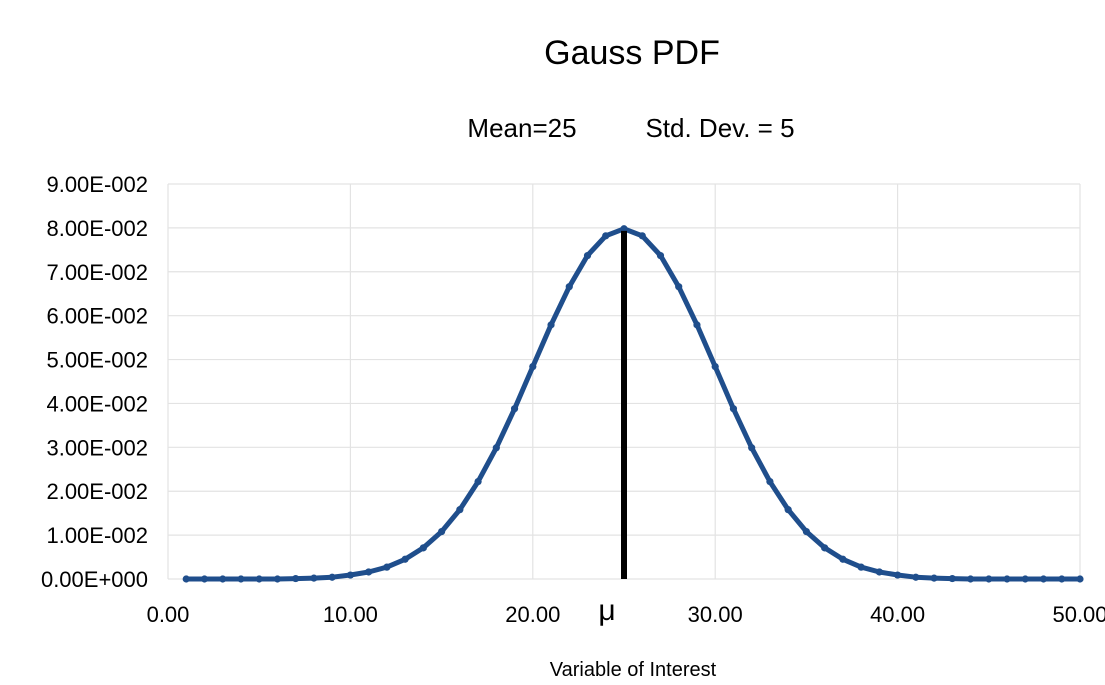  I want to click on x-axis-label: Variable of Interest, so click(633, 670).